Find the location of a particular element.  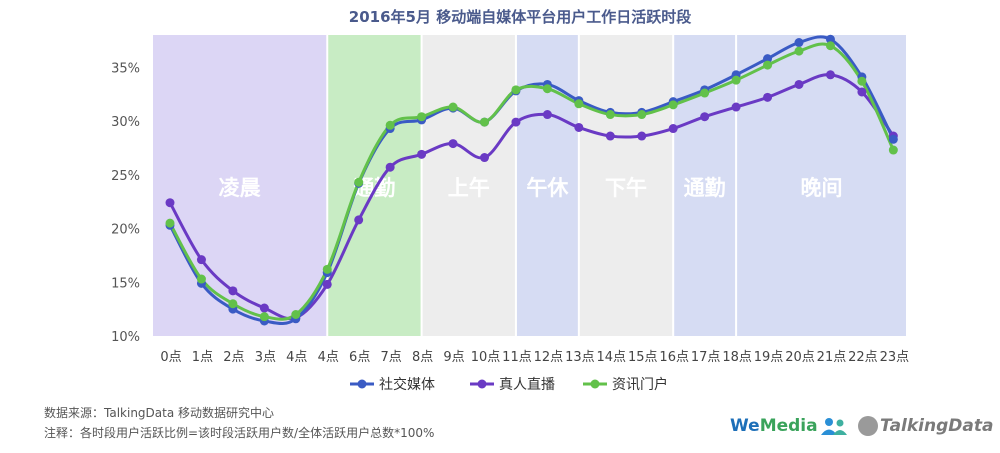

x-tick-label: 20点 is located at coordinates (800, 357).